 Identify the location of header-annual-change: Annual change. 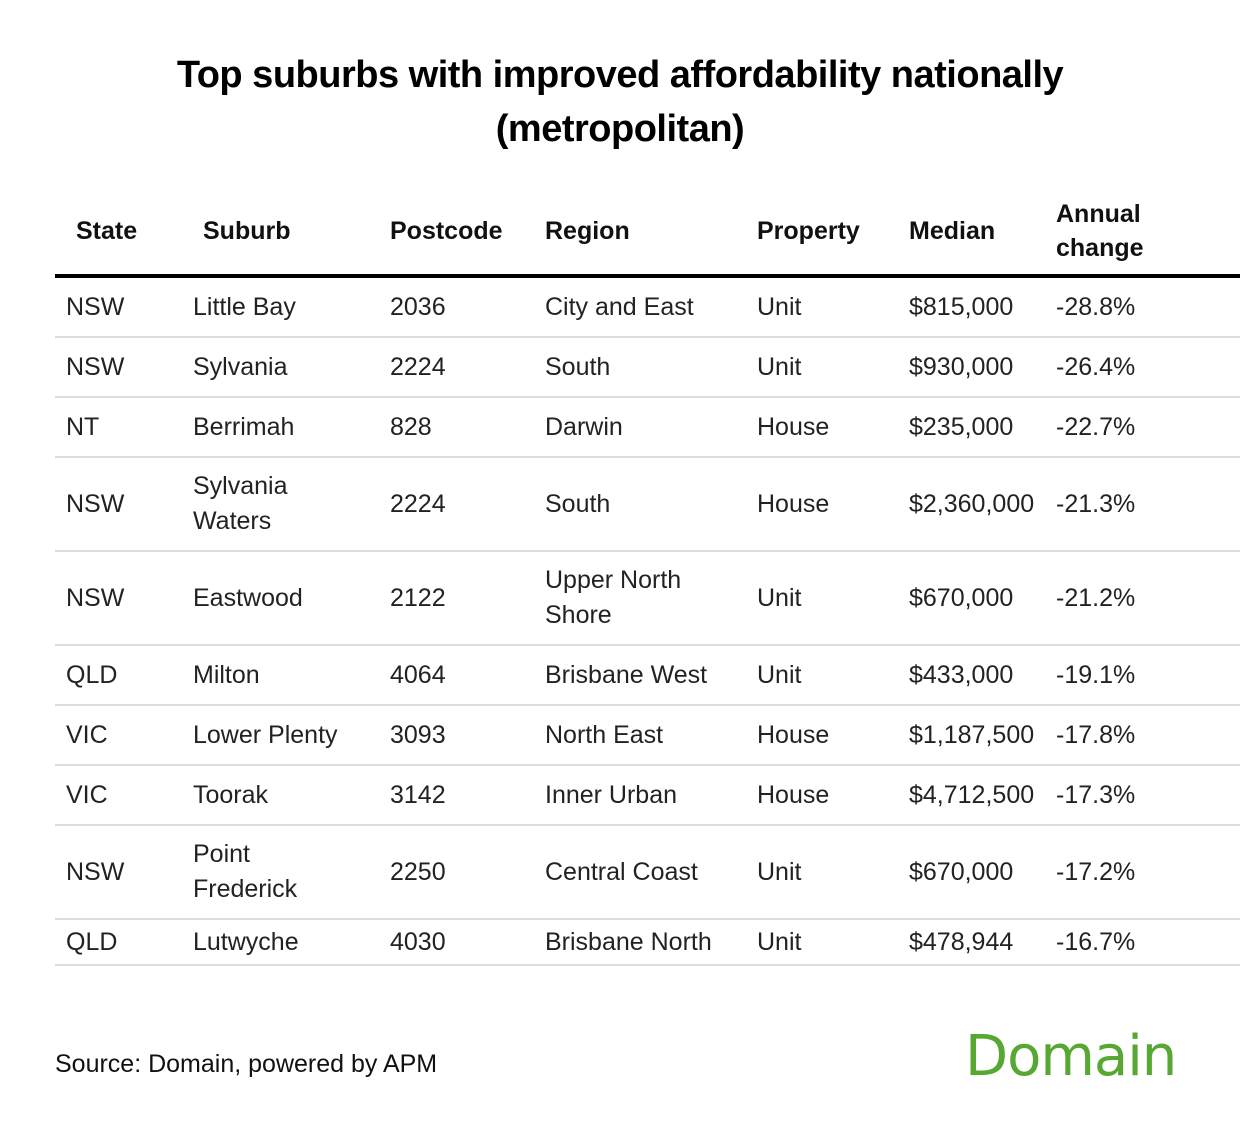
(1148, 232).